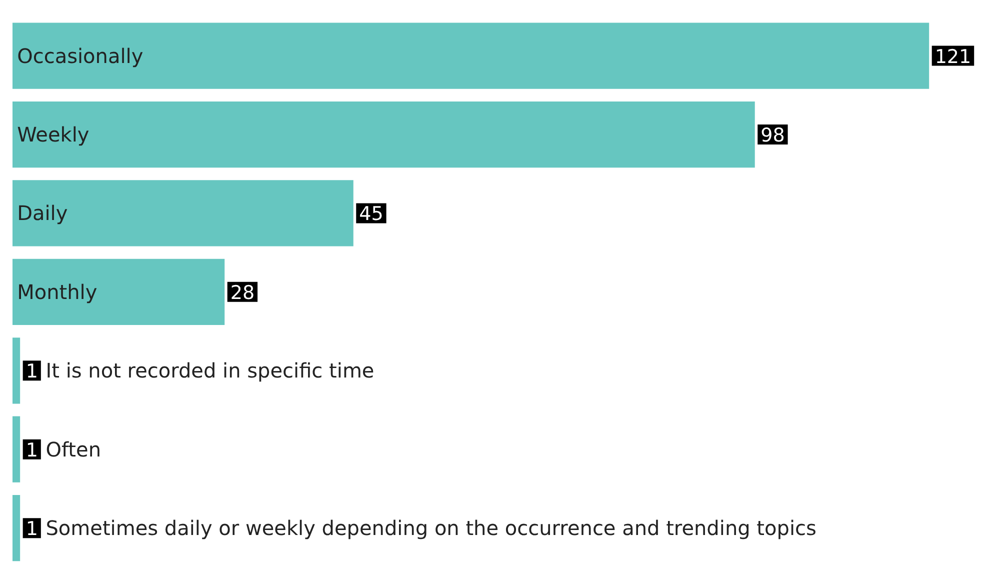 The image size is (987, 569). What do you see at coordinates (772, 135) in the screenshot?
I see `data-label: 98` at bounding box center [772, 135].